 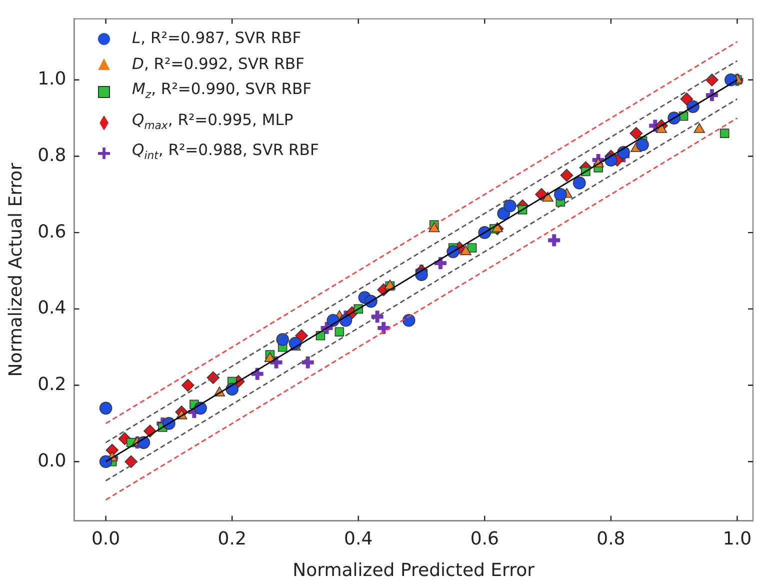 What do you see at coordinates (213, 121) in the screenshot?
I see `legend-label: Q$_{max}$, R²=0.995, MLP` at bounding box center [213, 121].